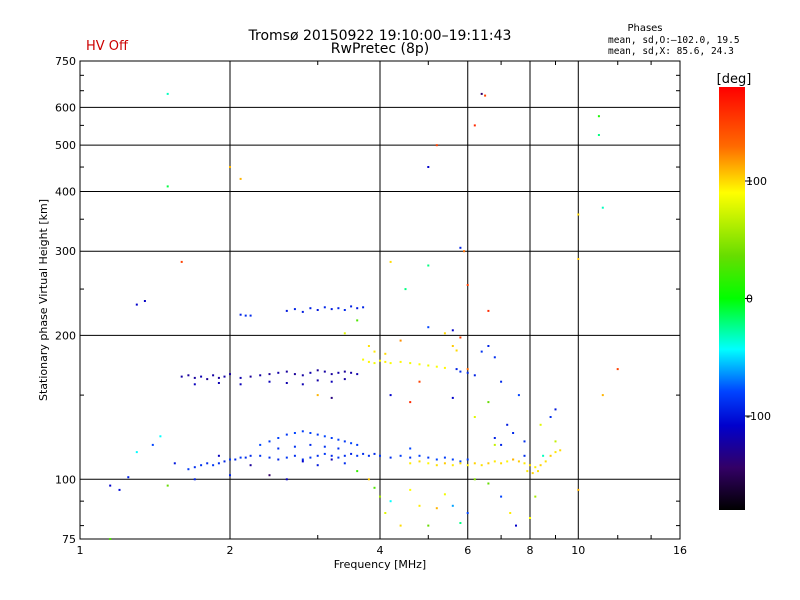 The height and width of the screenshot is (600, 800). I want to click on chart-title: Tromsø 20150922 19:10:00–19:11:43, so click(380, 36).